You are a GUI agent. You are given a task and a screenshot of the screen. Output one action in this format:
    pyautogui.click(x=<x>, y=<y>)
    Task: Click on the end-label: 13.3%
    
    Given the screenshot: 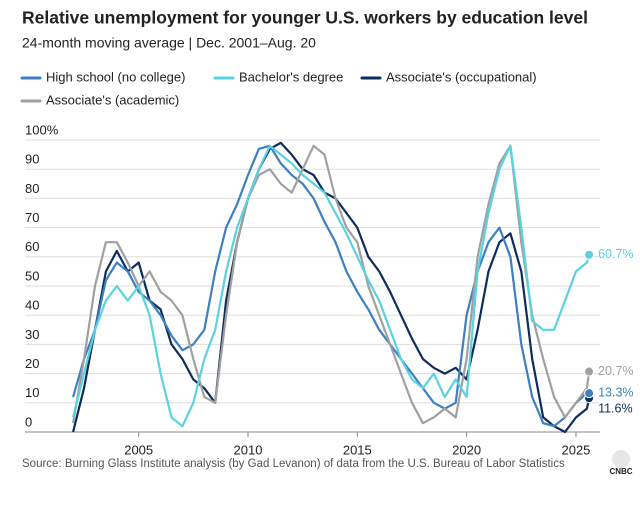 What is the action you would take?
    pyautogui.click(x=615, y=392)
    